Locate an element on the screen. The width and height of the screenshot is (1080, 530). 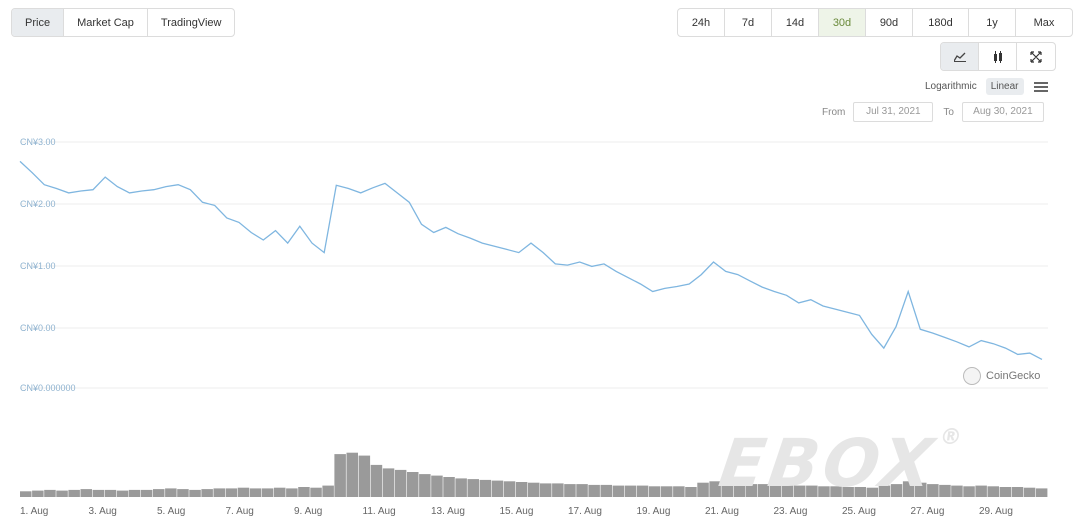
x-tick-label: 7. Aug is located at coordinates (240, 511).